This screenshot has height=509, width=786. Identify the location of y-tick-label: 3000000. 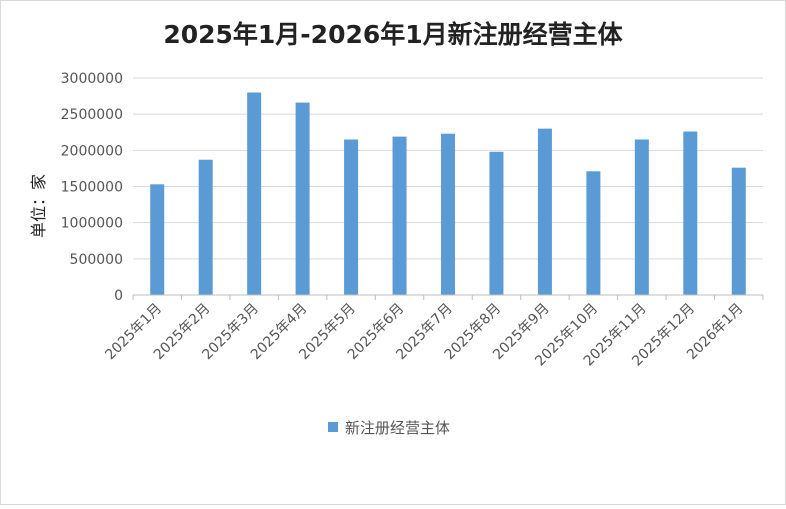
(92, 79).